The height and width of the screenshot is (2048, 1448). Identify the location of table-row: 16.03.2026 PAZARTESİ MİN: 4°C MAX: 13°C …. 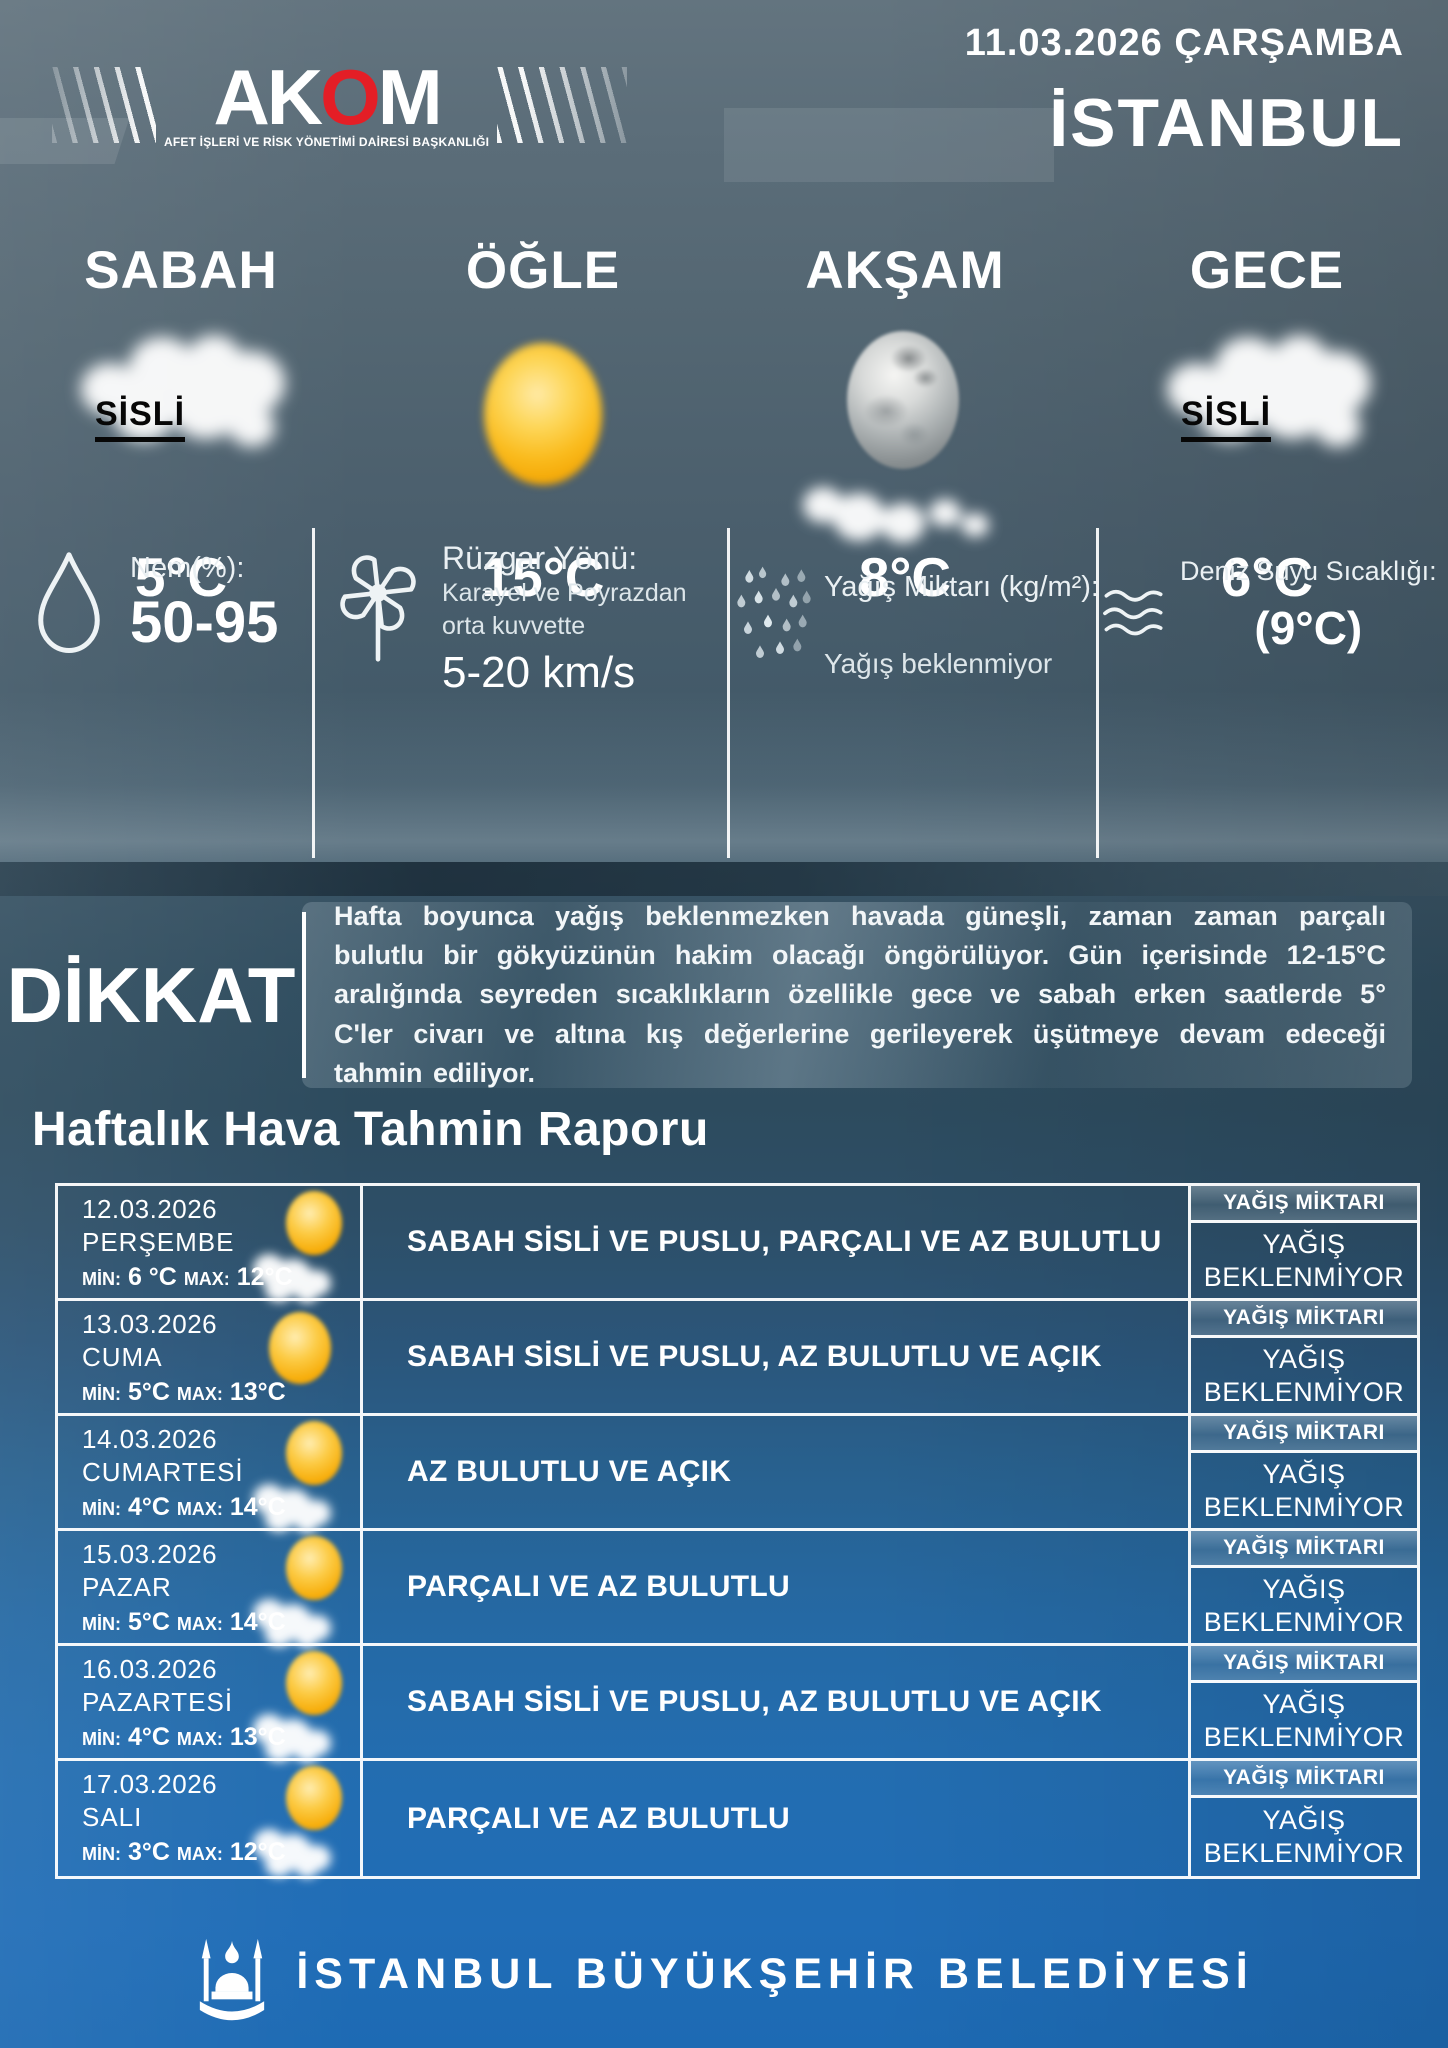
(737, 1703).